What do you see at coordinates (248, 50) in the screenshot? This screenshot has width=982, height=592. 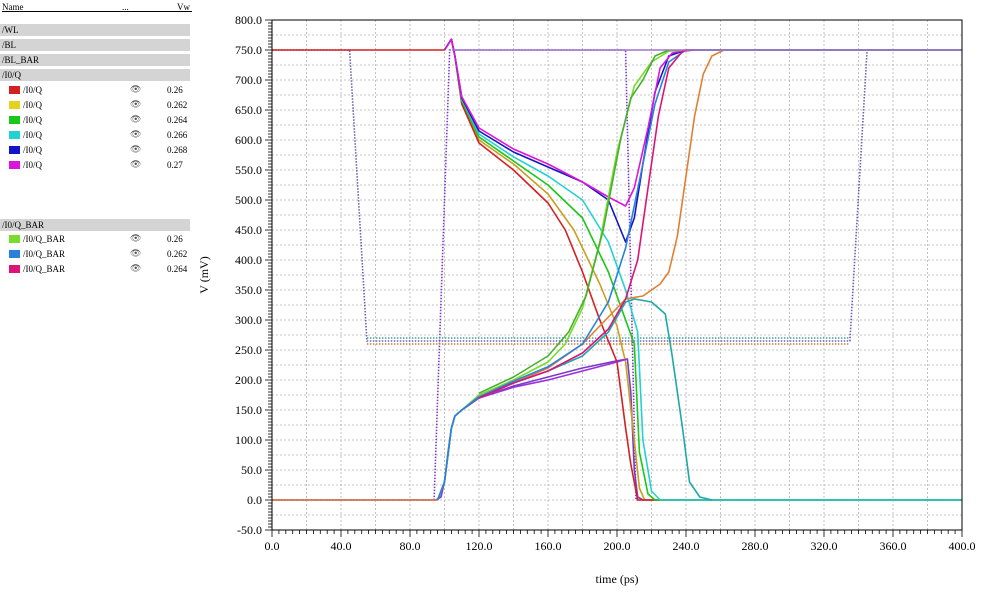 I see `y-tick-label: 750.0` at bounding box center [248, 50].